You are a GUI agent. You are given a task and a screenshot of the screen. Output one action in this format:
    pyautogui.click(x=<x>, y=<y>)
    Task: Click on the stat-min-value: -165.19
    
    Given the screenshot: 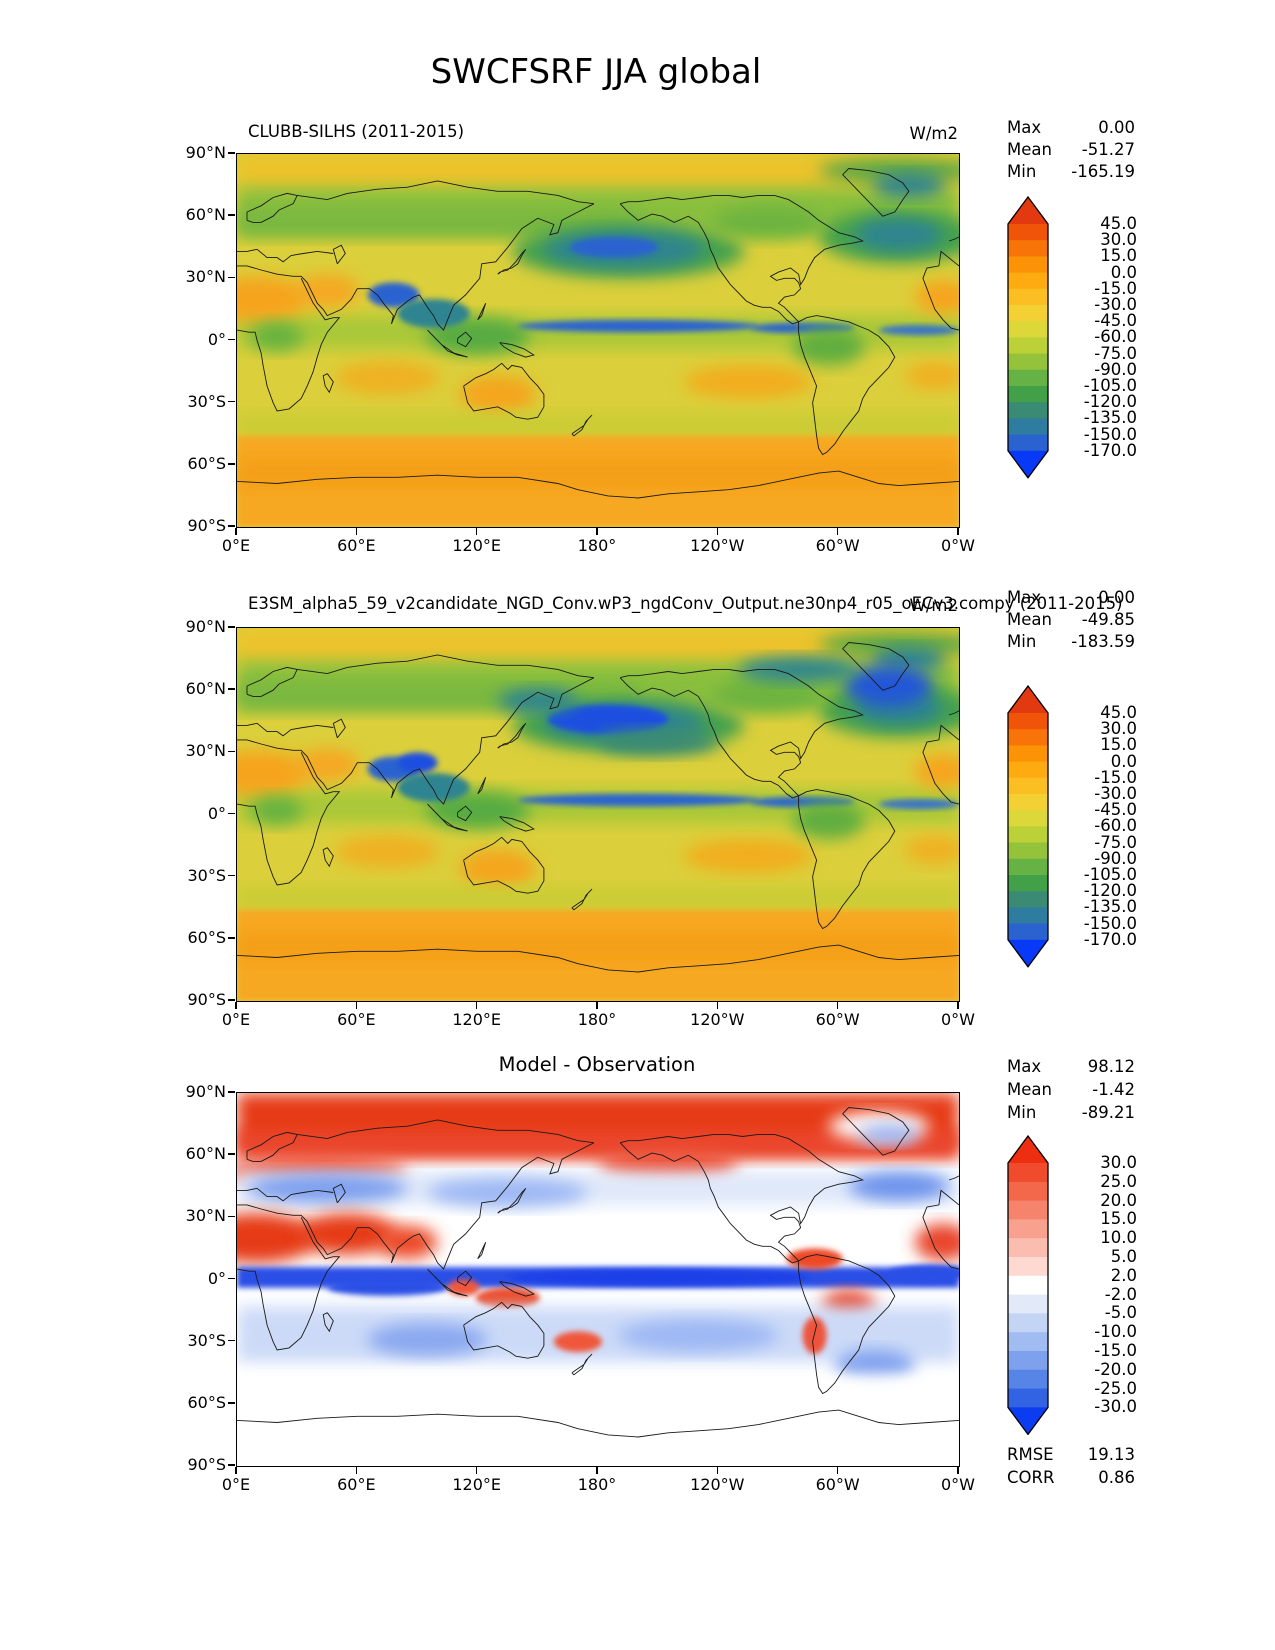 What is the action you would take?
    pyautogui.click(x=1103, y=171)
    